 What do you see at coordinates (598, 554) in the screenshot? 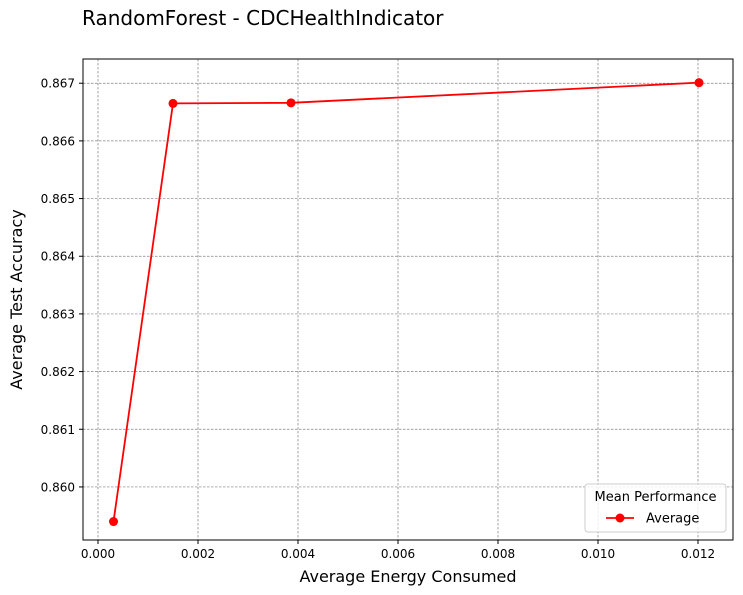
I see `x-tick-label: 0.010` at bounding box center [598, 554].